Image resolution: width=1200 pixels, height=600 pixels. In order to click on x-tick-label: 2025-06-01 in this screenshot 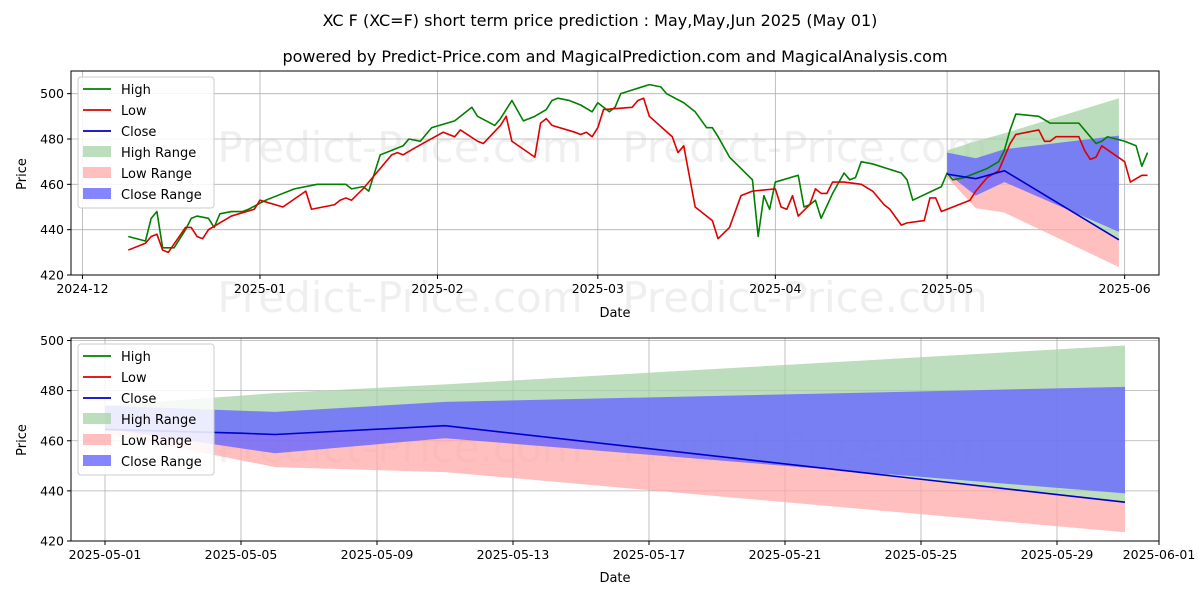, I will do `click(1159, 554)`.